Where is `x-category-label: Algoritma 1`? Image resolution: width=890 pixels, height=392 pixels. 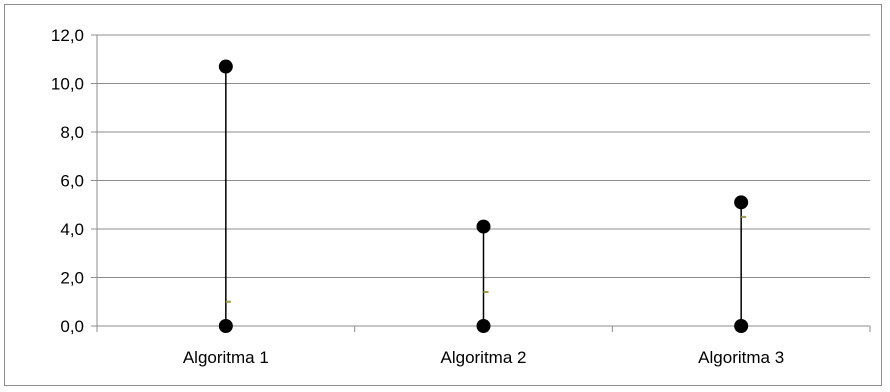
x-category-label: Algoritma 1 is located at coordinates (226, 357).